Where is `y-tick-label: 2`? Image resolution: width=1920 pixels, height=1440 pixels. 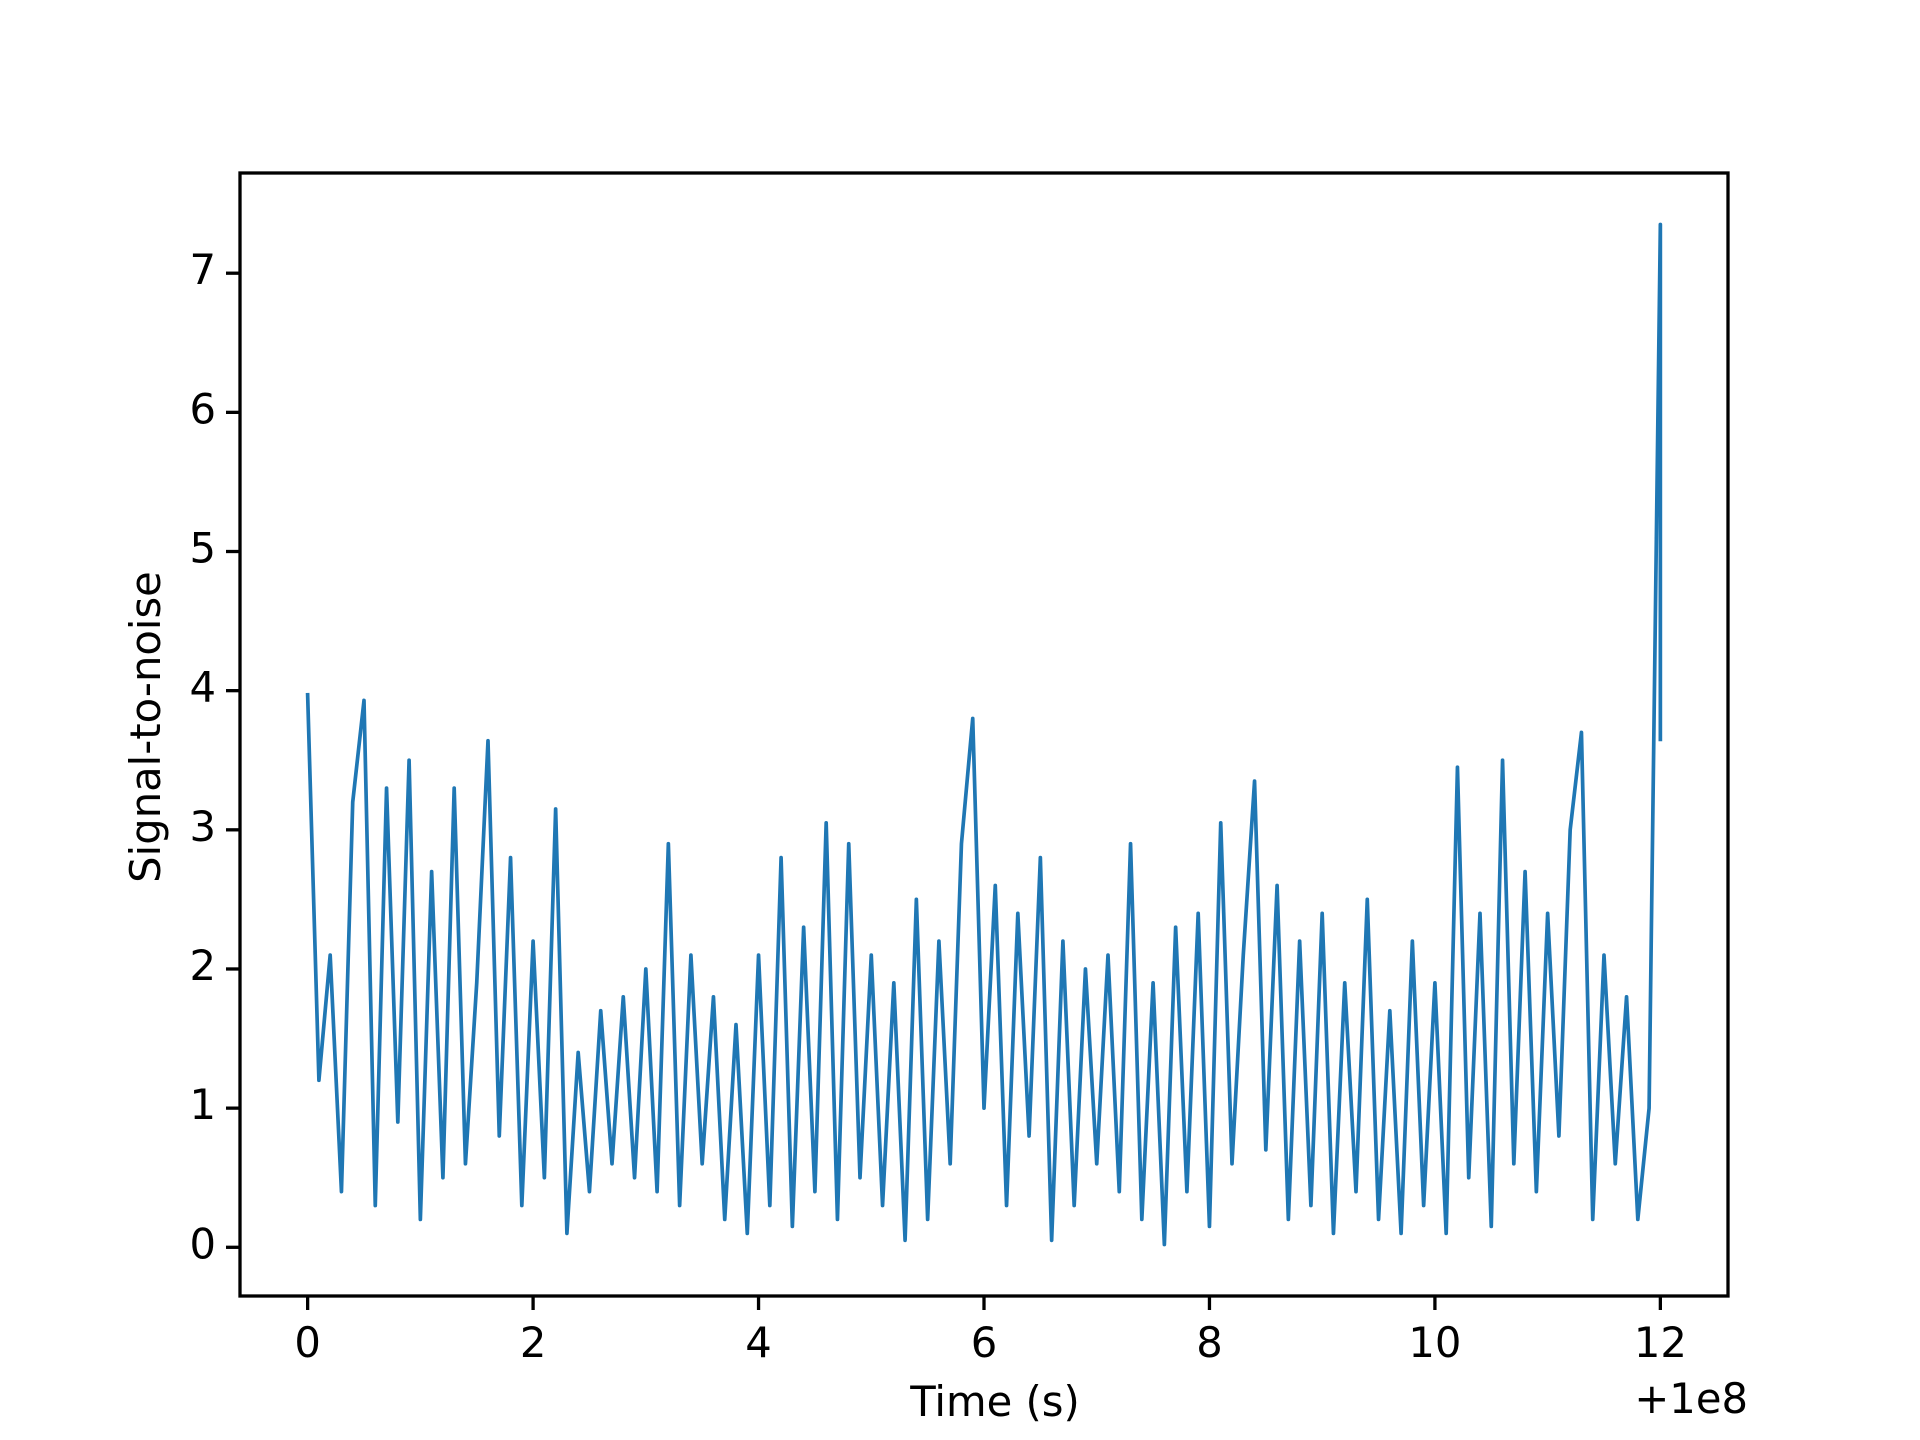
y-tick-label: 2 is located at coordinates (202, 965).